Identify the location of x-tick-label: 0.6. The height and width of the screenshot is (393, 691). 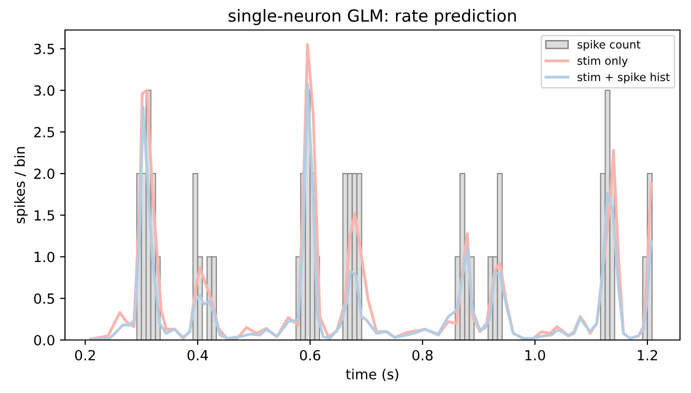
(310, 355).